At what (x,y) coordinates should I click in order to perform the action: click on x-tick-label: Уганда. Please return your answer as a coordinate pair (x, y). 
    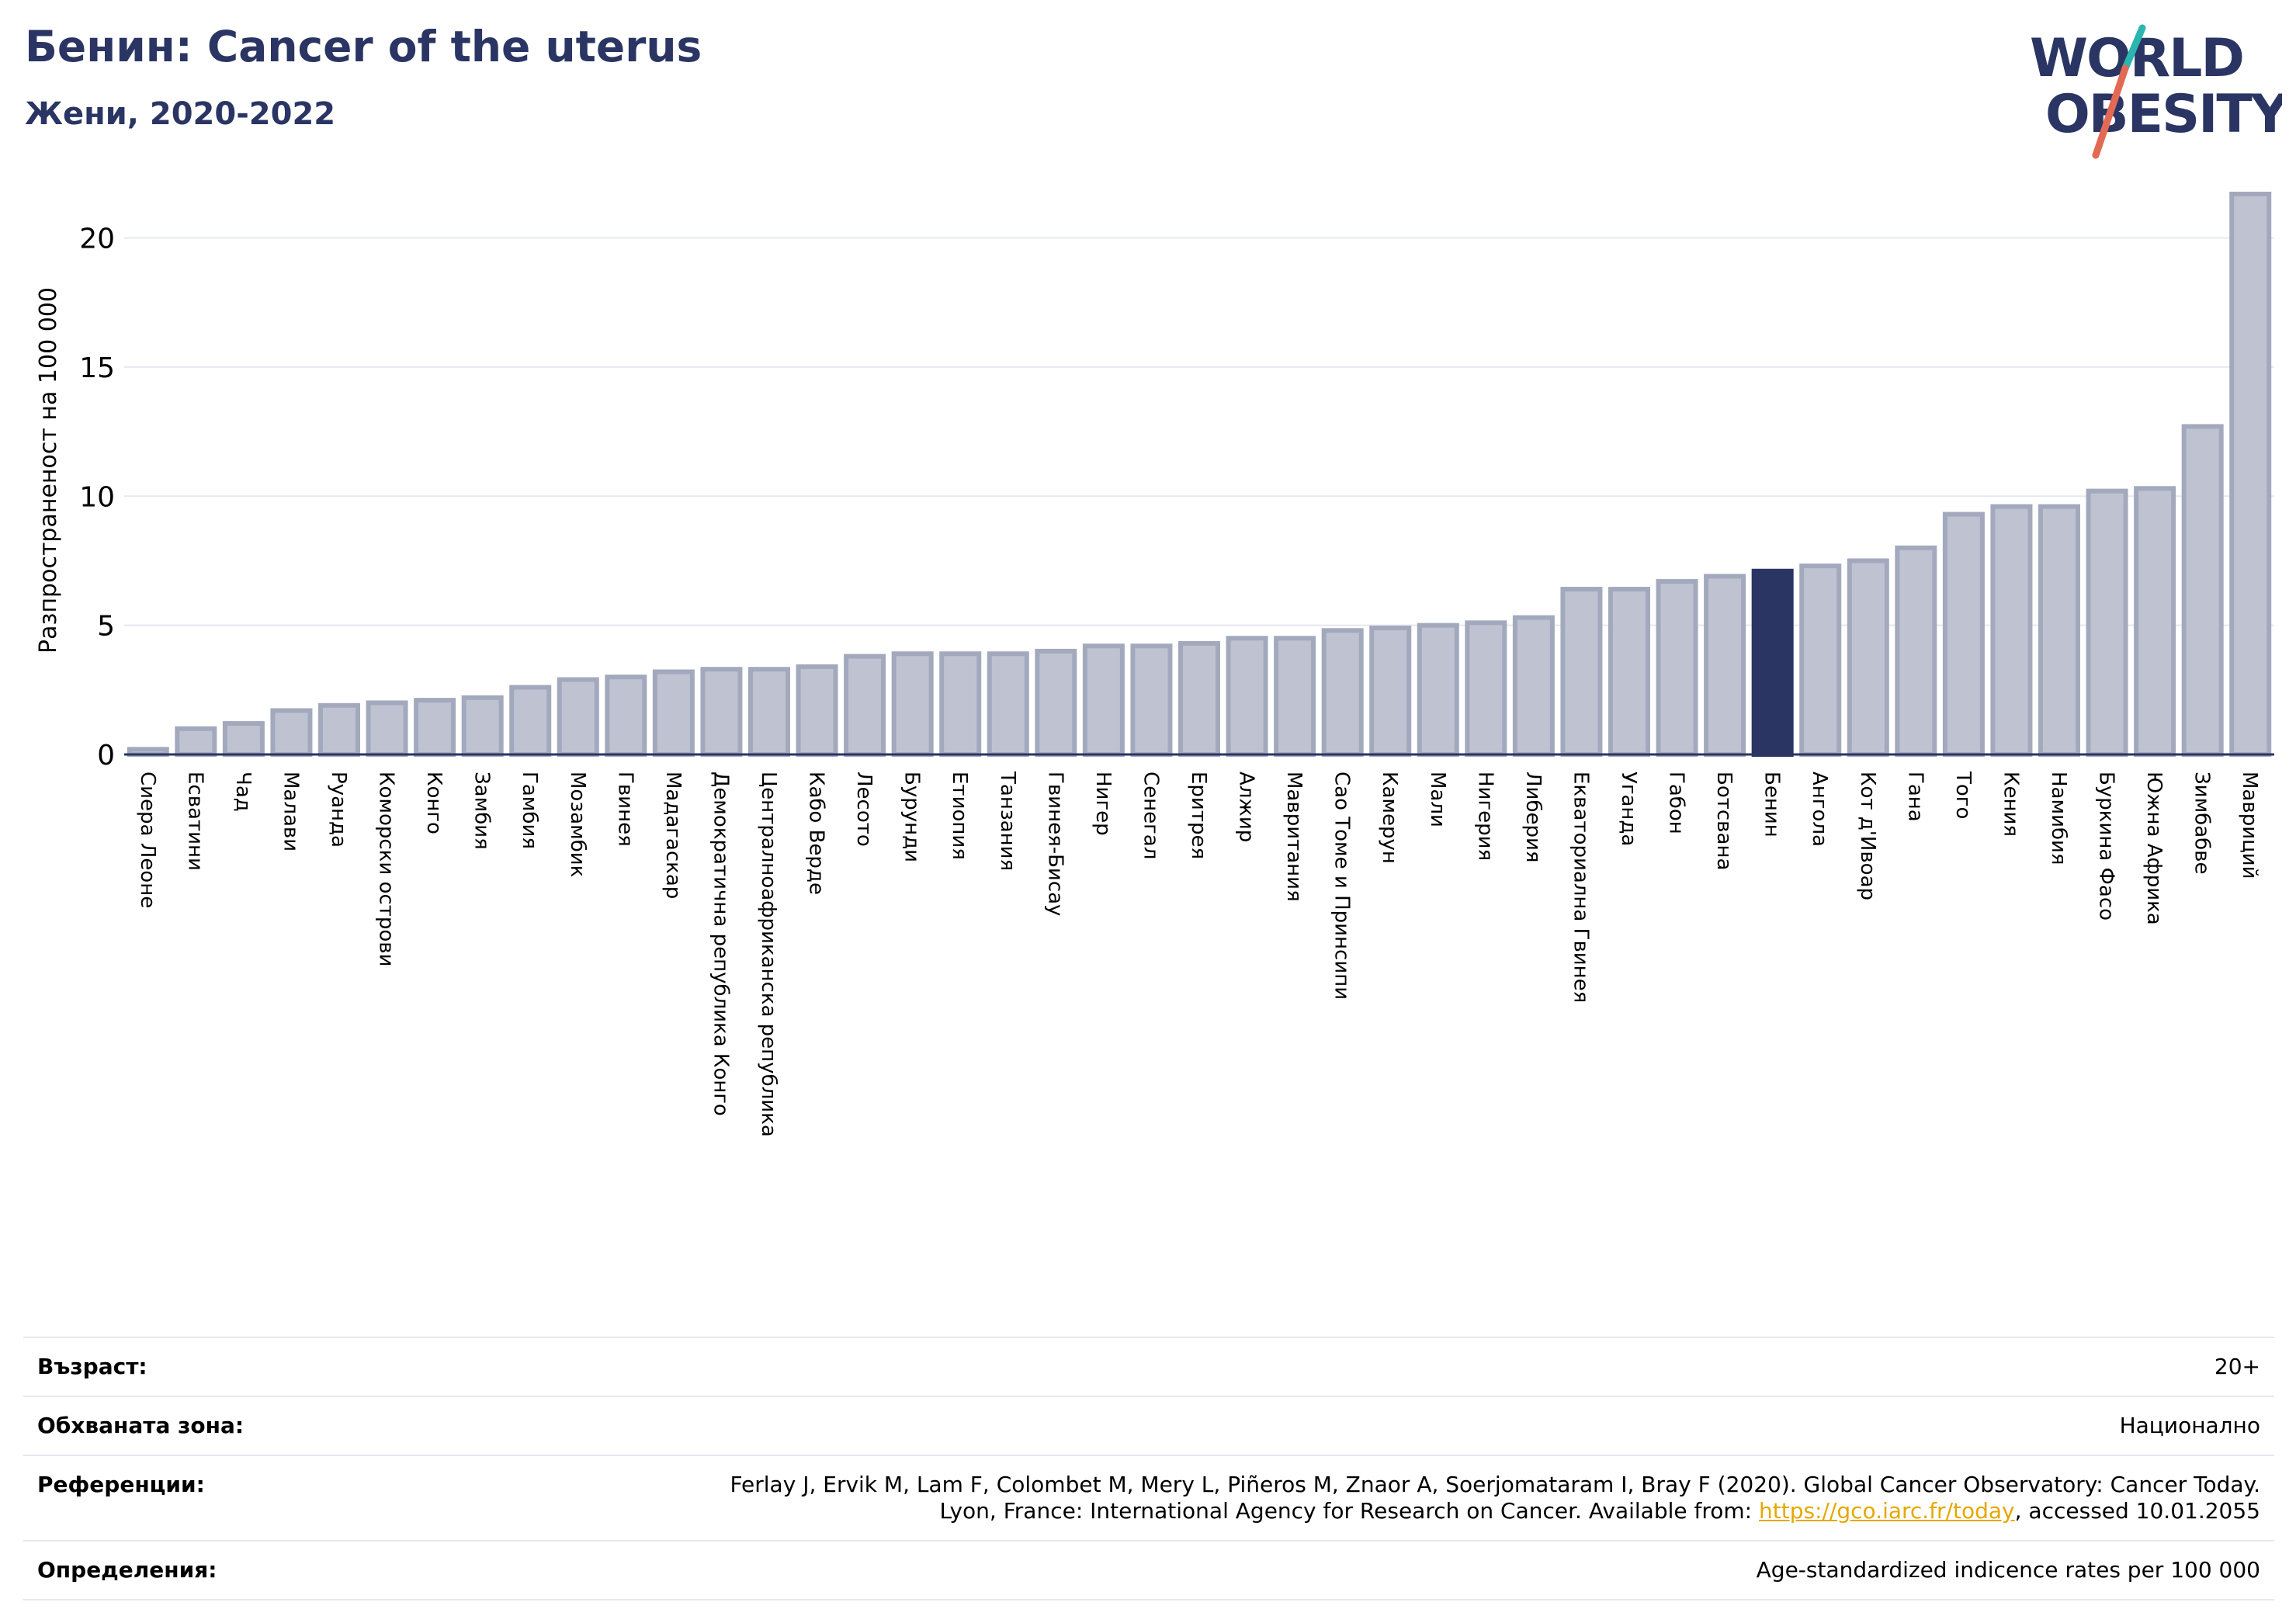
    Looking at the image, I should click on (1628, 809).